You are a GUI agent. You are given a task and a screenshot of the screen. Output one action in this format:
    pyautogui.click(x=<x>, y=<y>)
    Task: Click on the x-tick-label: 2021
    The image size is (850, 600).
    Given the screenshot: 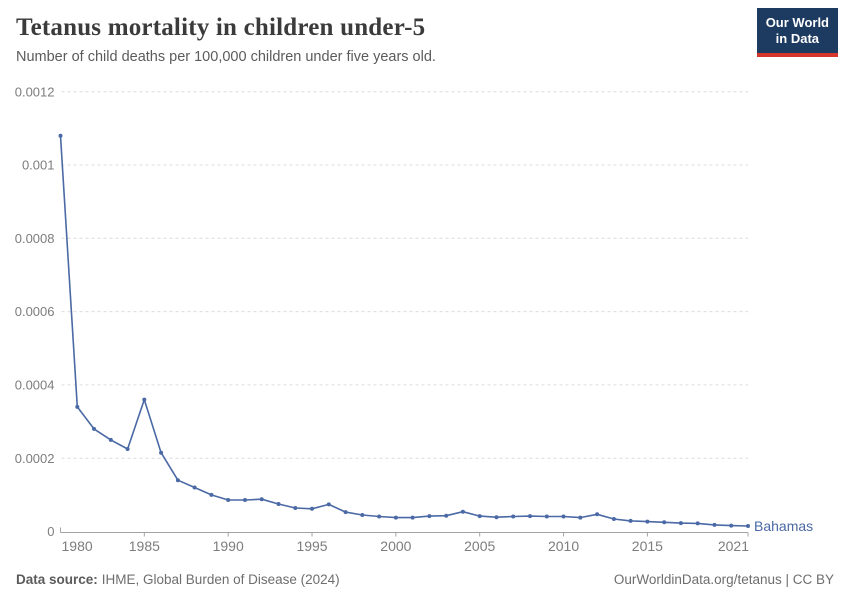 What is the action you would take?
    pyautogui.click(x=733, y=546)
    